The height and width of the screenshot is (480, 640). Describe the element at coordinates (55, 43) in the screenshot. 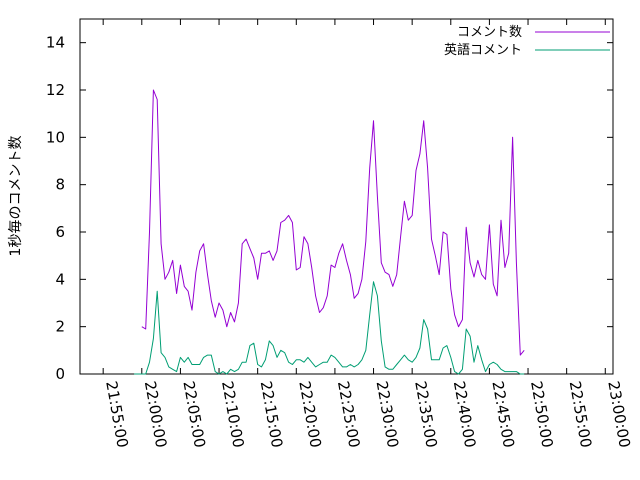

I see `y-tick-label: 14` at that location.